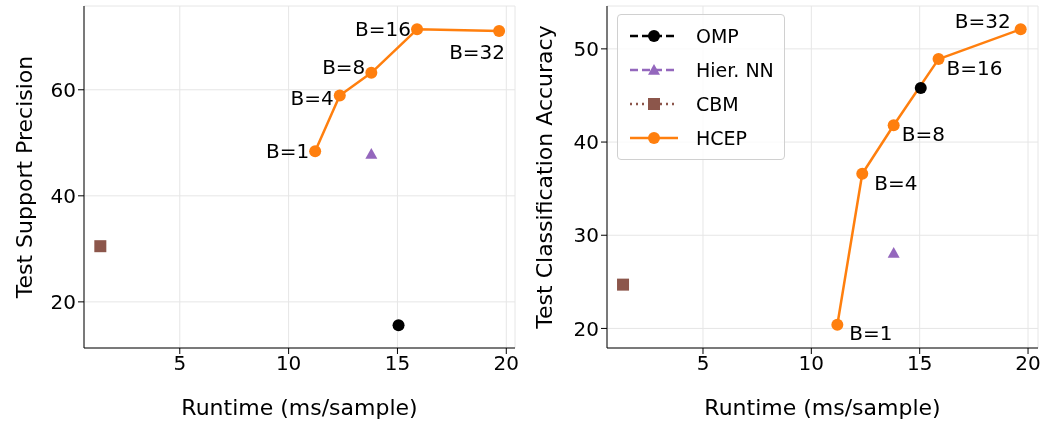  What do you see at coordinates (63, 89) in the screenshot?
I see `y-tick-label: 60` at bounding box center [63, 89].